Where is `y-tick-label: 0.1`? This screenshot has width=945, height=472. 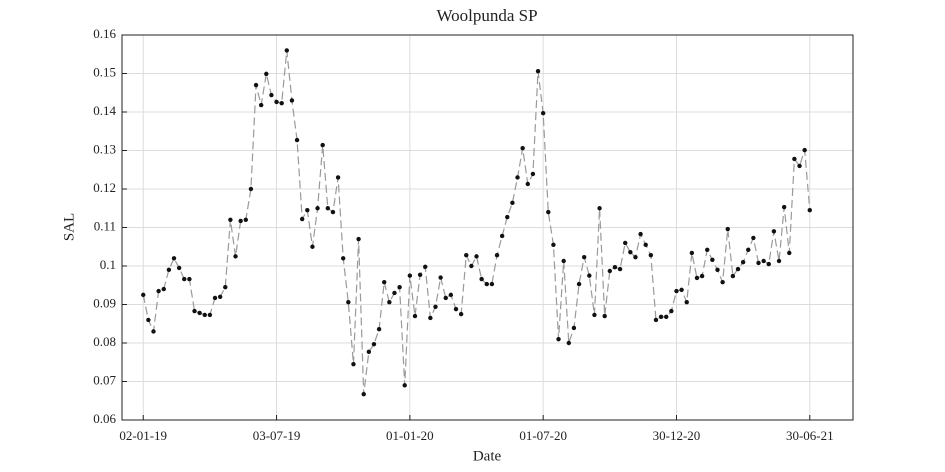
y-tick-label: 0.1 is located at coordinates (108, 264).